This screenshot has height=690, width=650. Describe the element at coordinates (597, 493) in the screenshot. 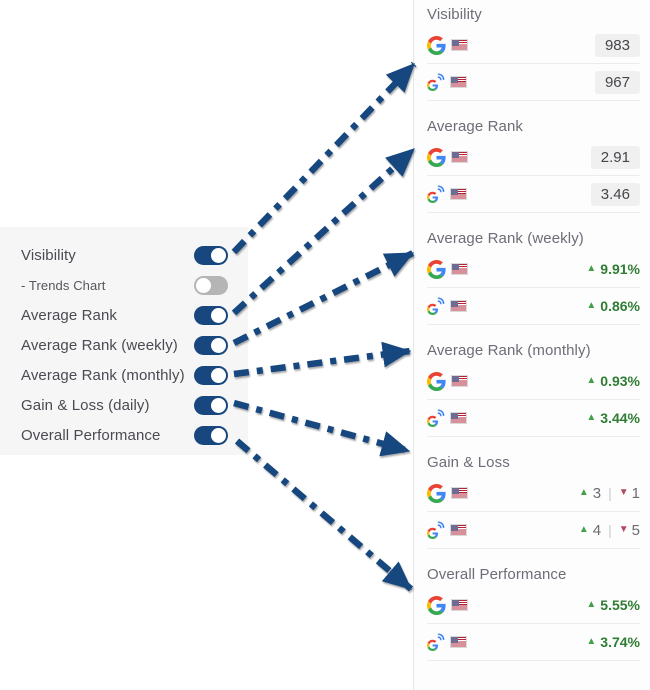

I see `gain-value: 3` at that location.